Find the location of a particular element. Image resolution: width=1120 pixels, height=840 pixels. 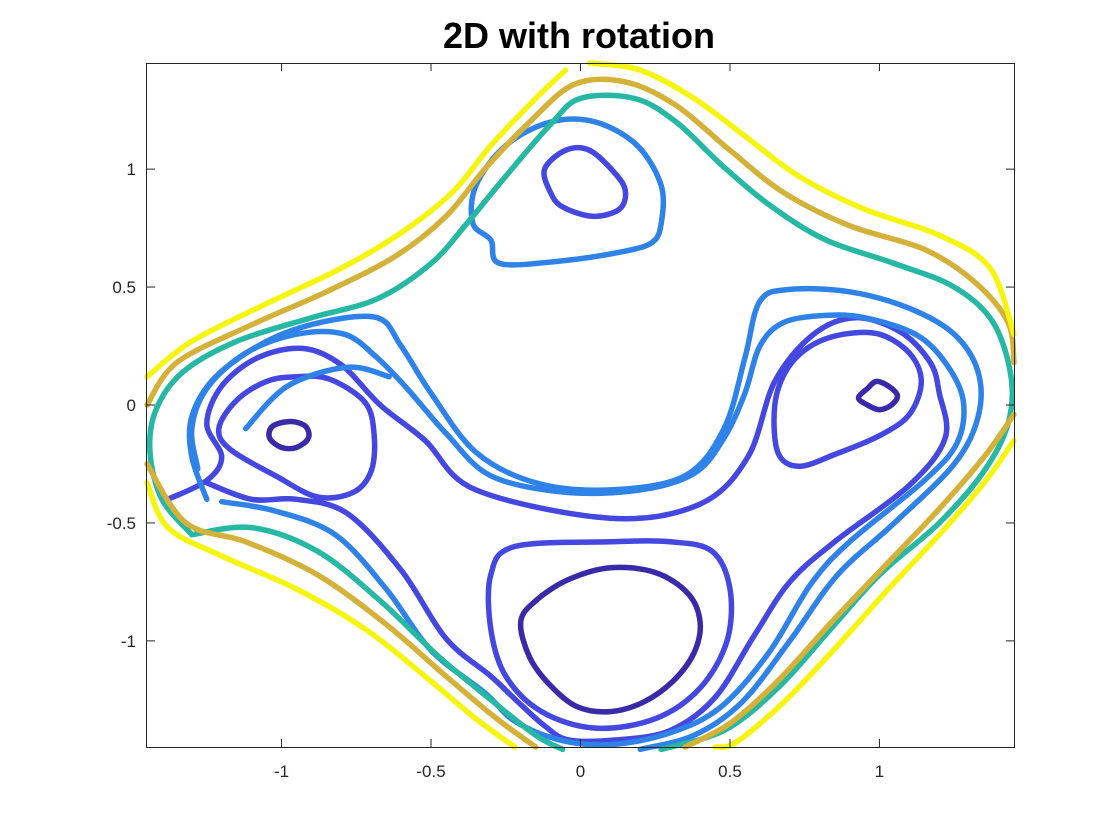

x-tick-label-4: 1 is located at coordinates (879, 771).